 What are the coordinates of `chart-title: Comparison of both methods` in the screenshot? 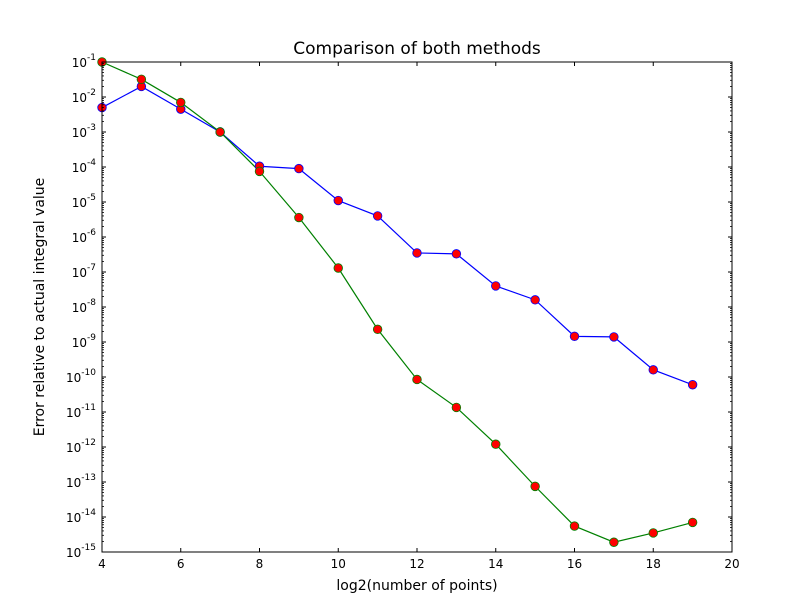 It's located at (417, 49).